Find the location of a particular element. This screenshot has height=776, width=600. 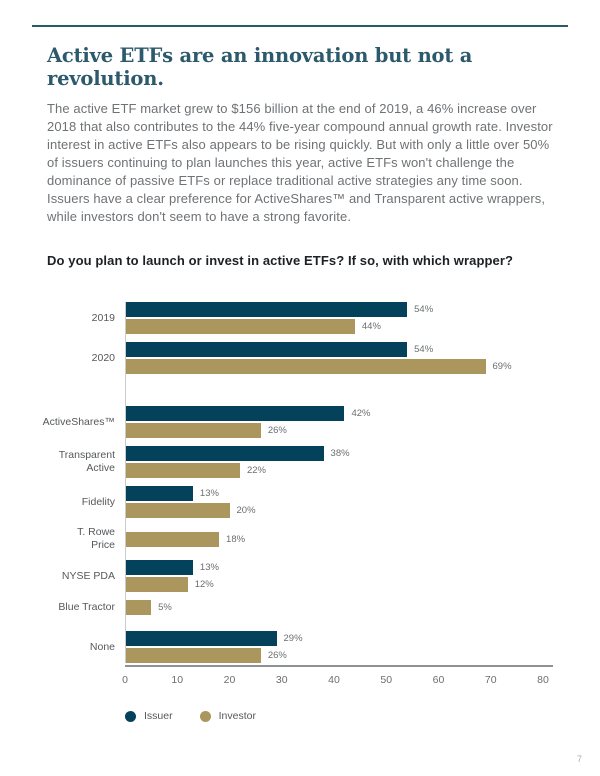

category-label: Fidelity is located at coordinates (98, 501).